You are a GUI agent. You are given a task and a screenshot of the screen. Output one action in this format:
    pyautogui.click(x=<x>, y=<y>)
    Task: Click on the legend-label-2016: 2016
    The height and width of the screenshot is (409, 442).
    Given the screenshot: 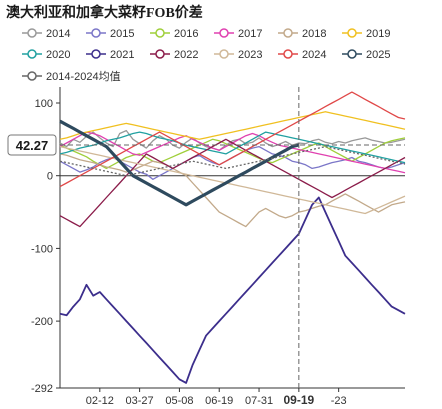 What is the action you would take?
    pyautogui.click(x=186, y=34)
    